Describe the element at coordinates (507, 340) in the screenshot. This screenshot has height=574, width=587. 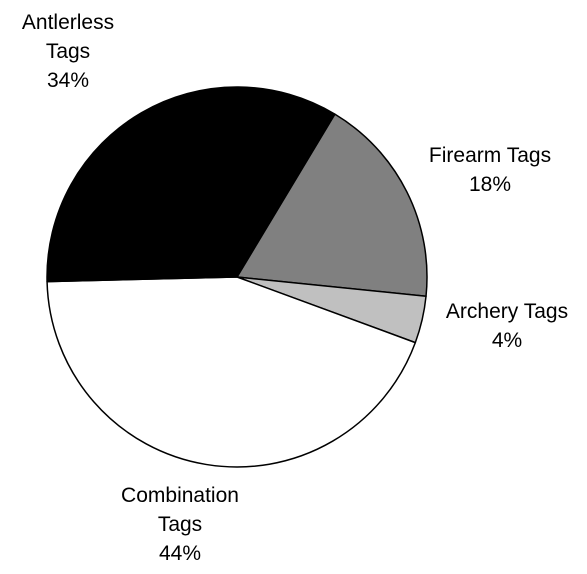
I see `data-label-line: 4%` at that location.